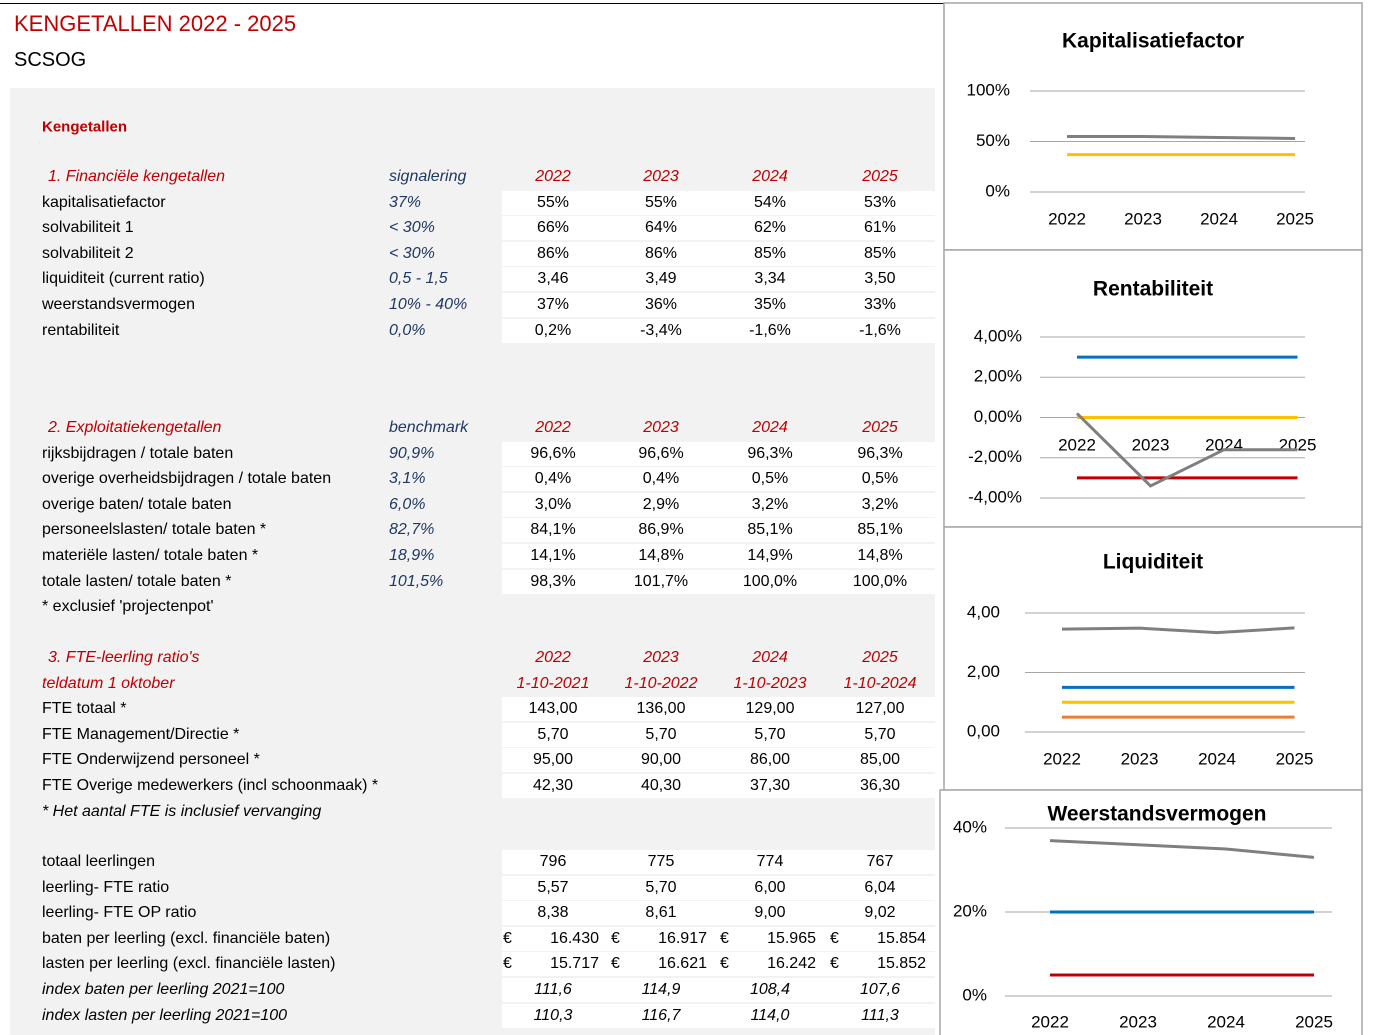  Describe the element at coordinates (661, 530) in the screenshot. I see `cell-value: 86,9%` at that location.